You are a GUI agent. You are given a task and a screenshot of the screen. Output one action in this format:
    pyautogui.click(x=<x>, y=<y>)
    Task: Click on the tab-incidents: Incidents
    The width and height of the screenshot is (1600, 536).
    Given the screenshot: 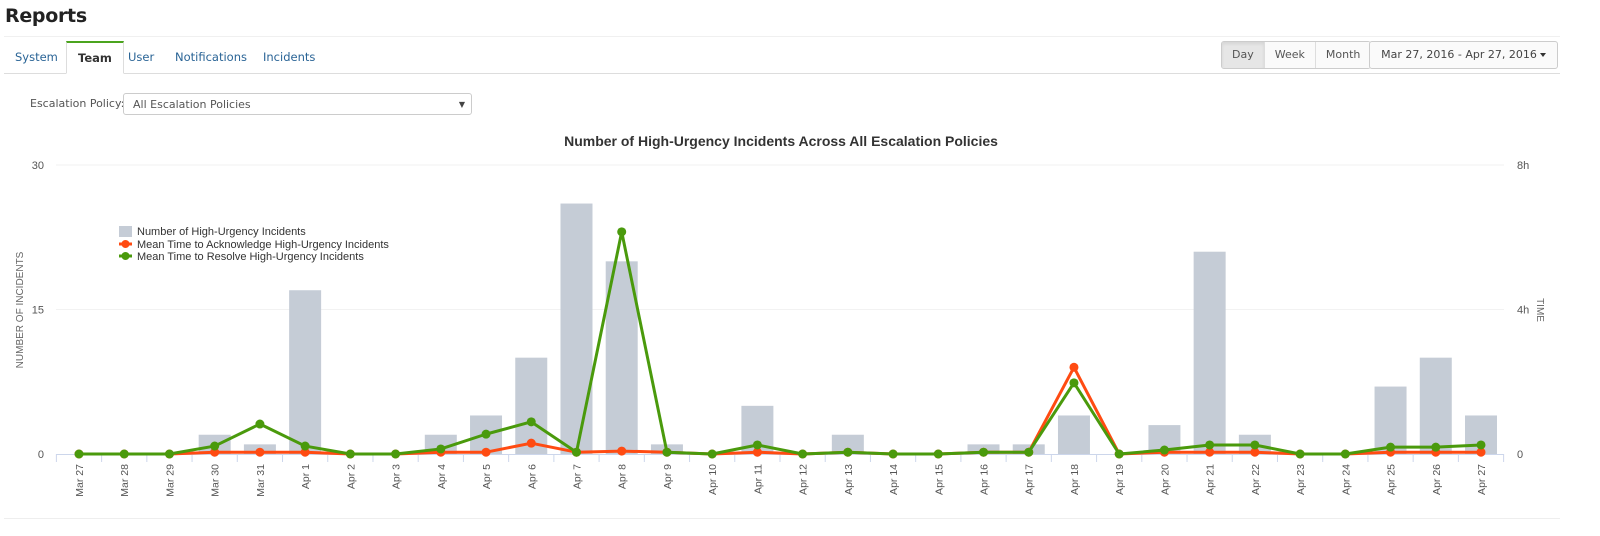 What is the action you would take?
    pyautogui.click(x=289, y=57)
    